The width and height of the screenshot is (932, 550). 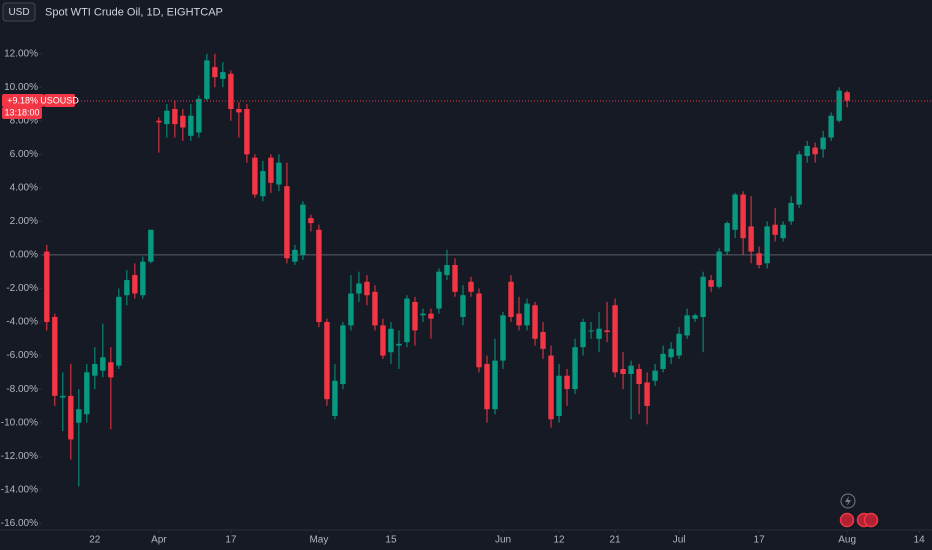 What do you see at coordinates (19, 422) in the screenshot?
I see `y-tick-label: -10.00%` at bounding box center [19, 422].